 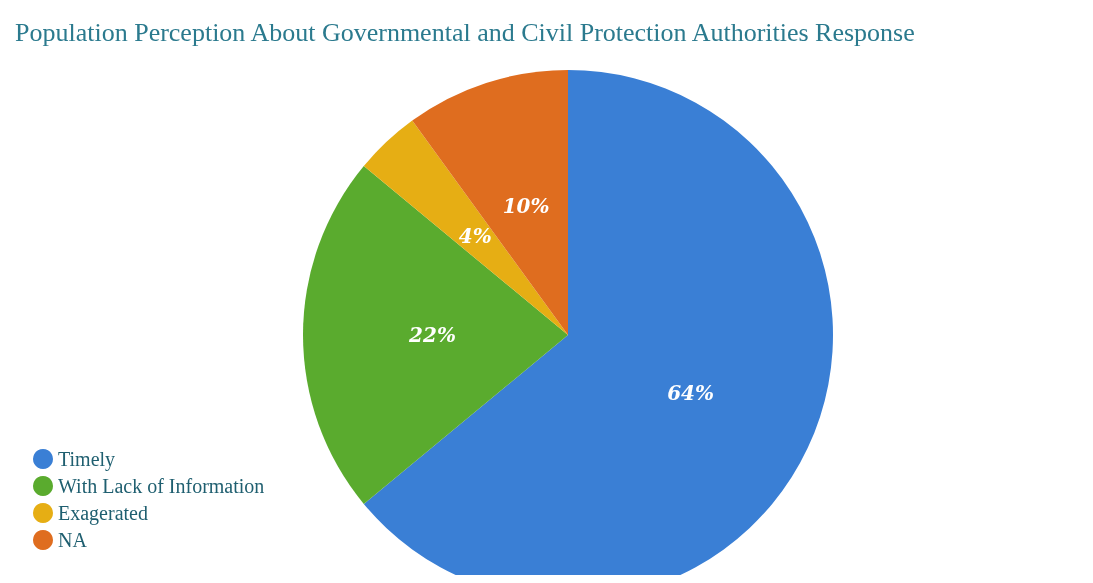 I want to click on legend-label: Timely, so click(x=87, y=459).